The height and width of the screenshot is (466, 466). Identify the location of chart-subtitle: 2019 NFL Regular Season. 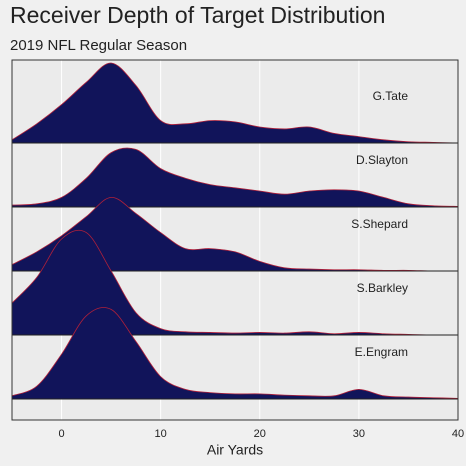
(98, 45).